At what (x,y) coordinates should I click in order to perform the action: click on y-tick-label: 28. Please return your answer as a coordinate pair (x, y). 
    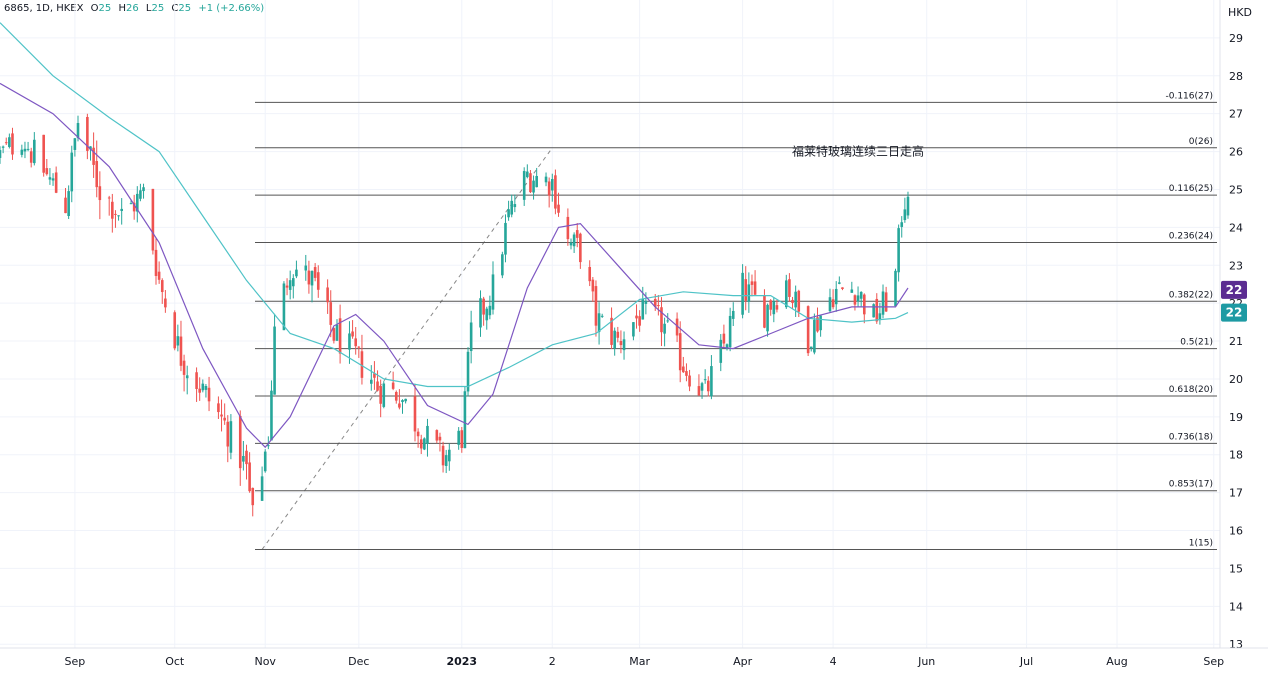
    Looking at the image, I should click on (1236, 76).